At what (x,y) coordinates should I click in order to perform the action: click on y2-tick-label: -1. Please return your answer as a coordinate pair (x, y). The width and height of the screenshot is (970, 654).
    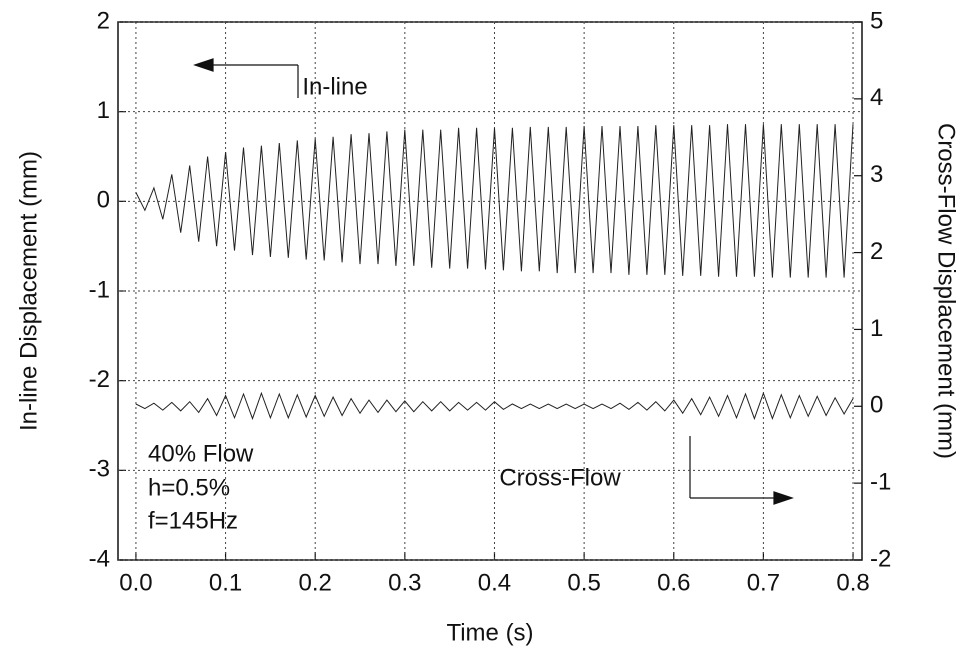
    Looking at the image, I should click on (880, 481).